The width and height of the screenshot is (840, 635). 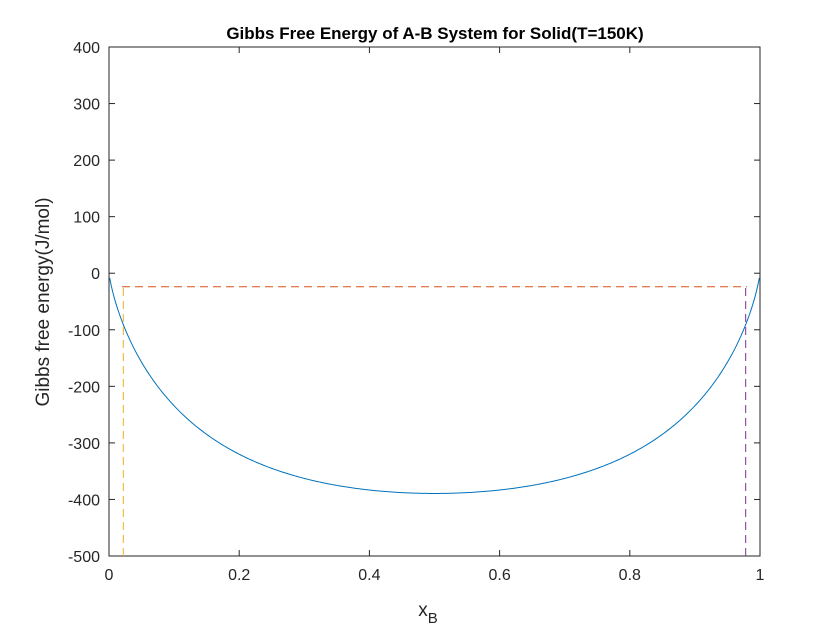 I want to click on y-tick-label: 100, so click(x=86, y=218).